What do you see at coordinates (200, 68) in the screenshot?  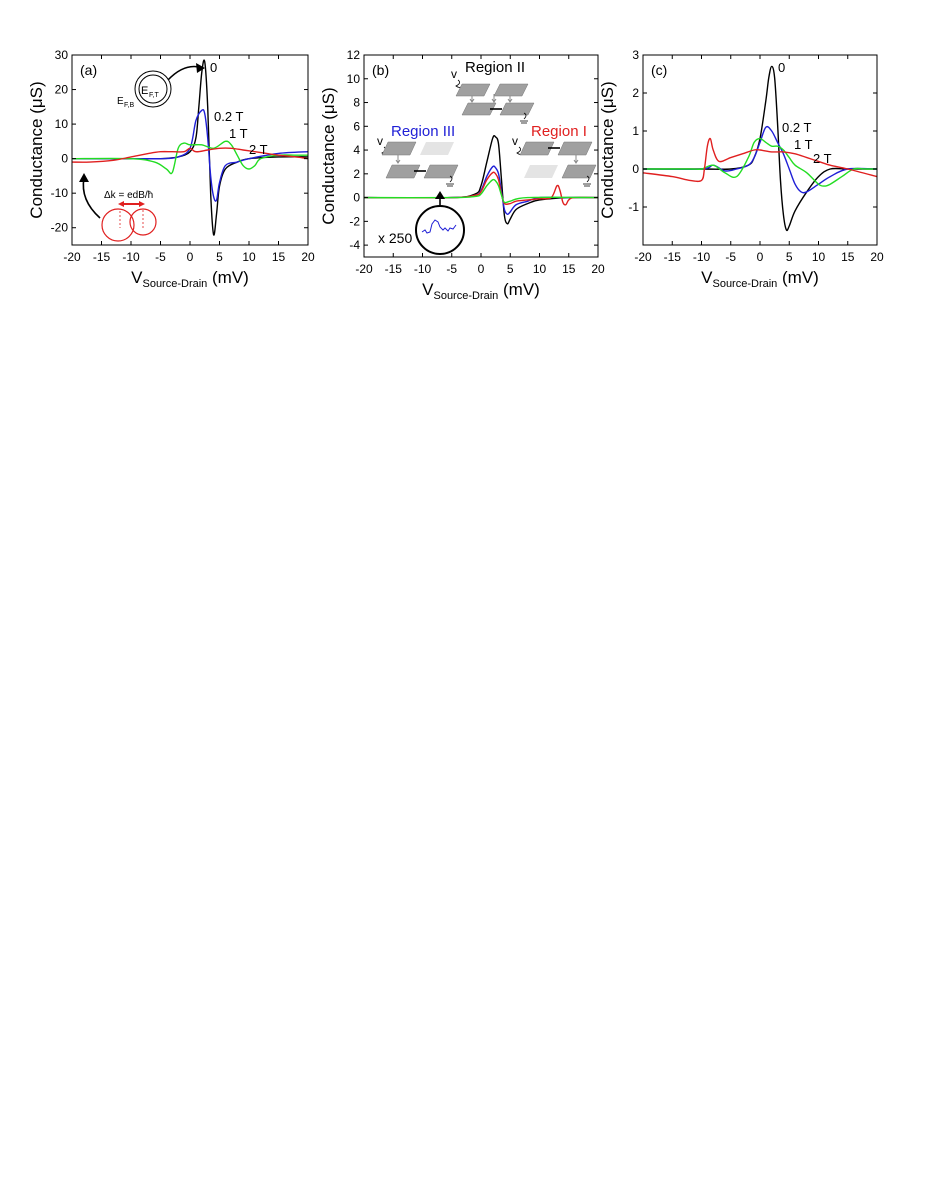 I see `arrowhead-icon` at bounding box center [200, 68].